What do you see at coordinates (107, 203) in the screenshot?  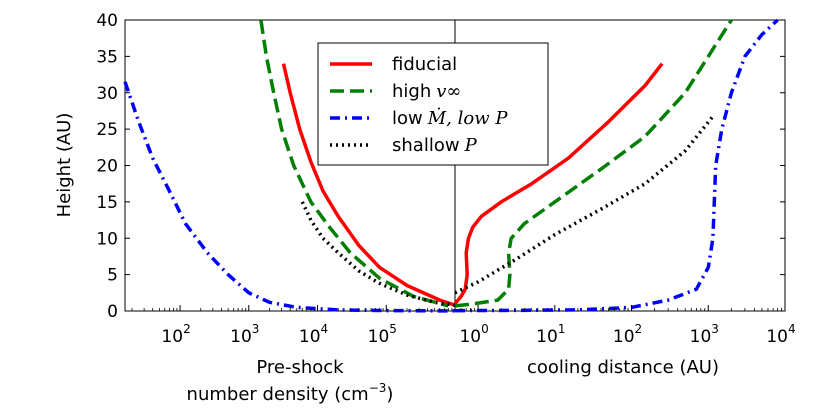 I see `y-tick-label: 15` at bounding box center [107, 203].